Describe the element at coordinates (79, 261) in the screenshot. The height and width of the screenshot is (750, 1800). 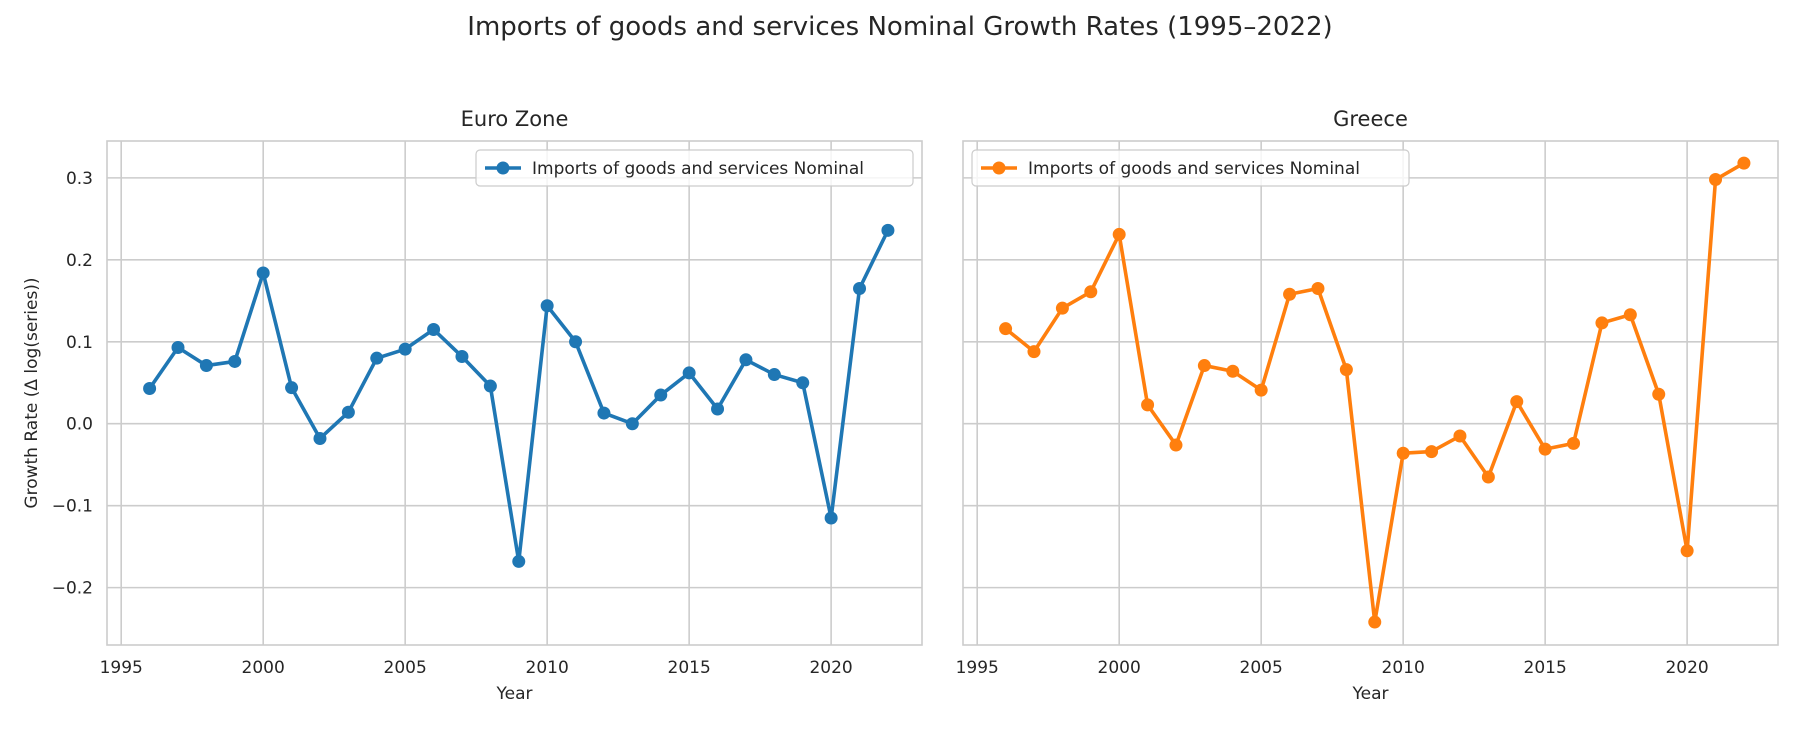
I see `y-tick-label: 0.2` at that location.